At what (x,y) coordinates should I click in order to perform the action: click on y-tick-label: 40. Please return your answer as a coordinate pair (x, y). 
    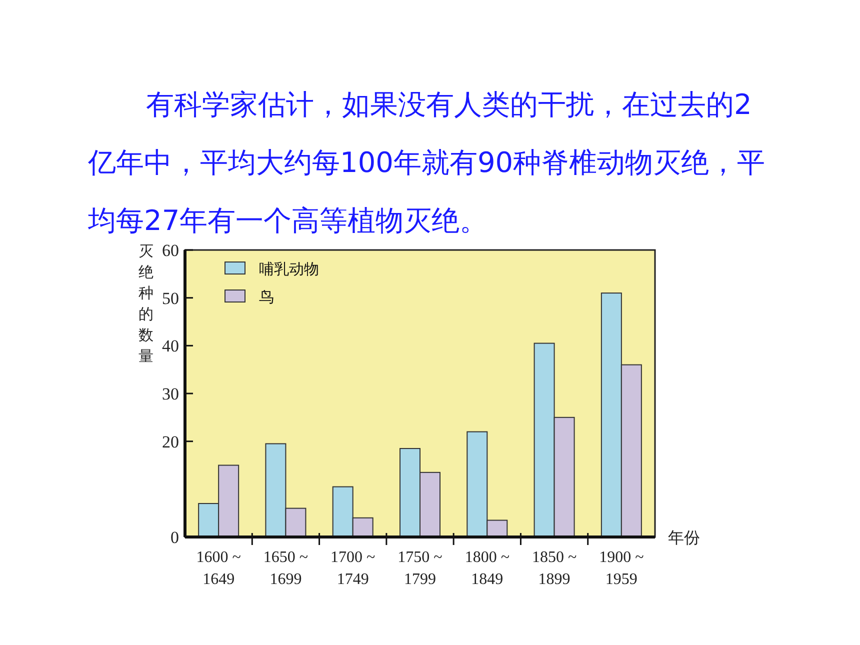
    Looking at the image, I should click on (170, 346).